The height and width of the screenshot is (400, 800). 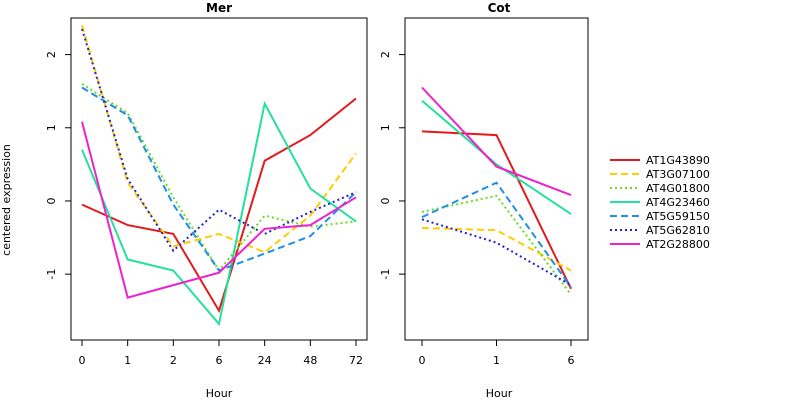 I want to click on y-tick-label-cot: 1, so click(x=385, y=127).